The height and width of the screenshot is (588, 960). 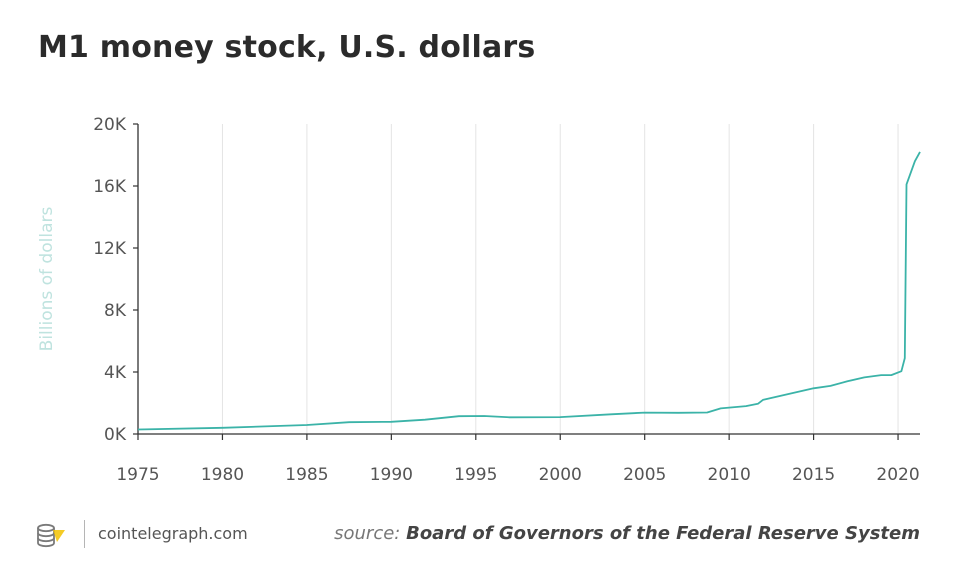 I want to click on x-tick-label-1975: 1975, so click(x=137, y=475).